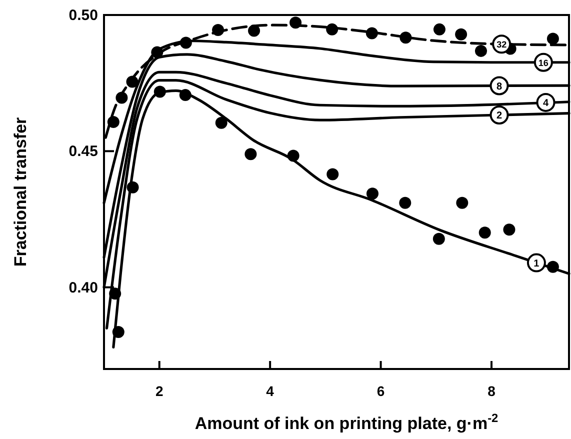 Image resolution: width=571 pixels, height=439 pixels. Describe the element at coordinates (501, 45) in the screenshot. I see `series-label: 32` at that location.